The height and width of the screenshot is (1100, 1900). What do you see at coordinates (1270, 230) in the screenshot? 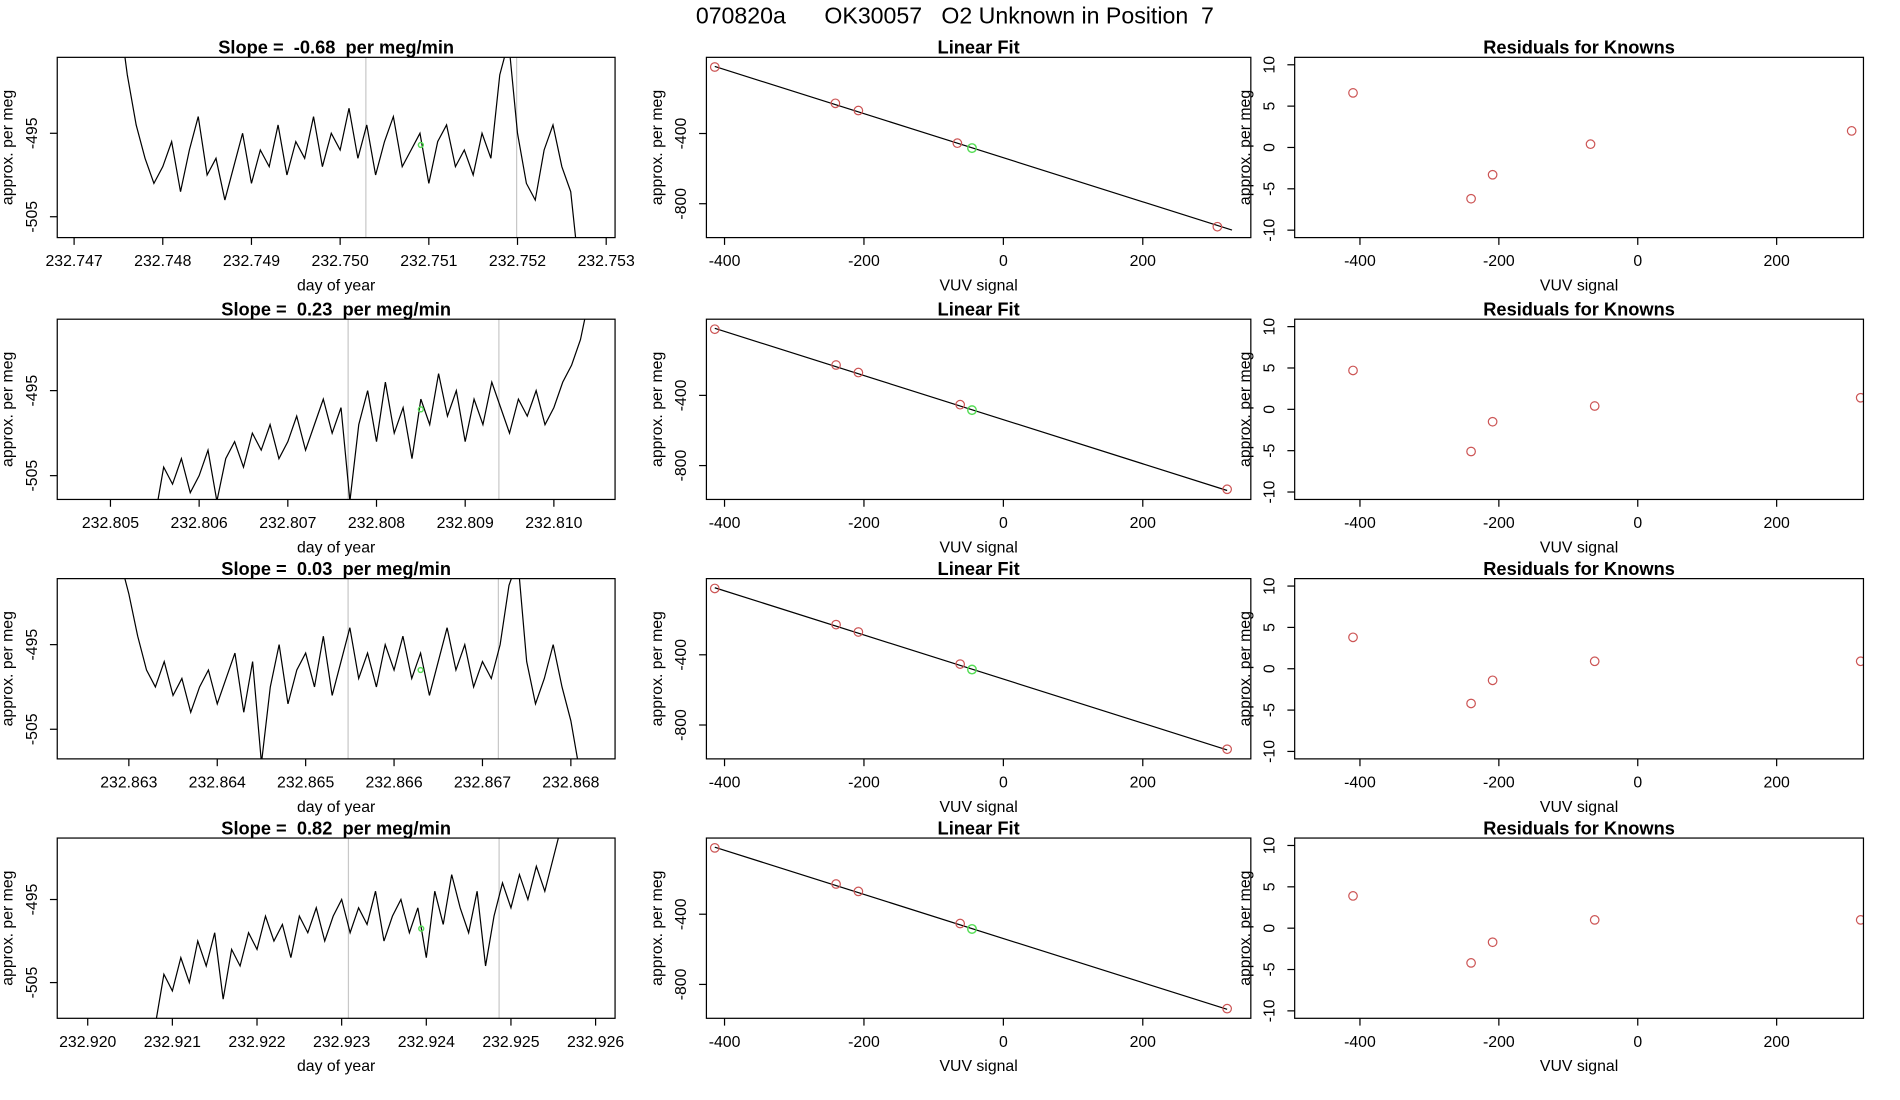
I see `y-tick-label: -10` at bounding box center [1270, 230].